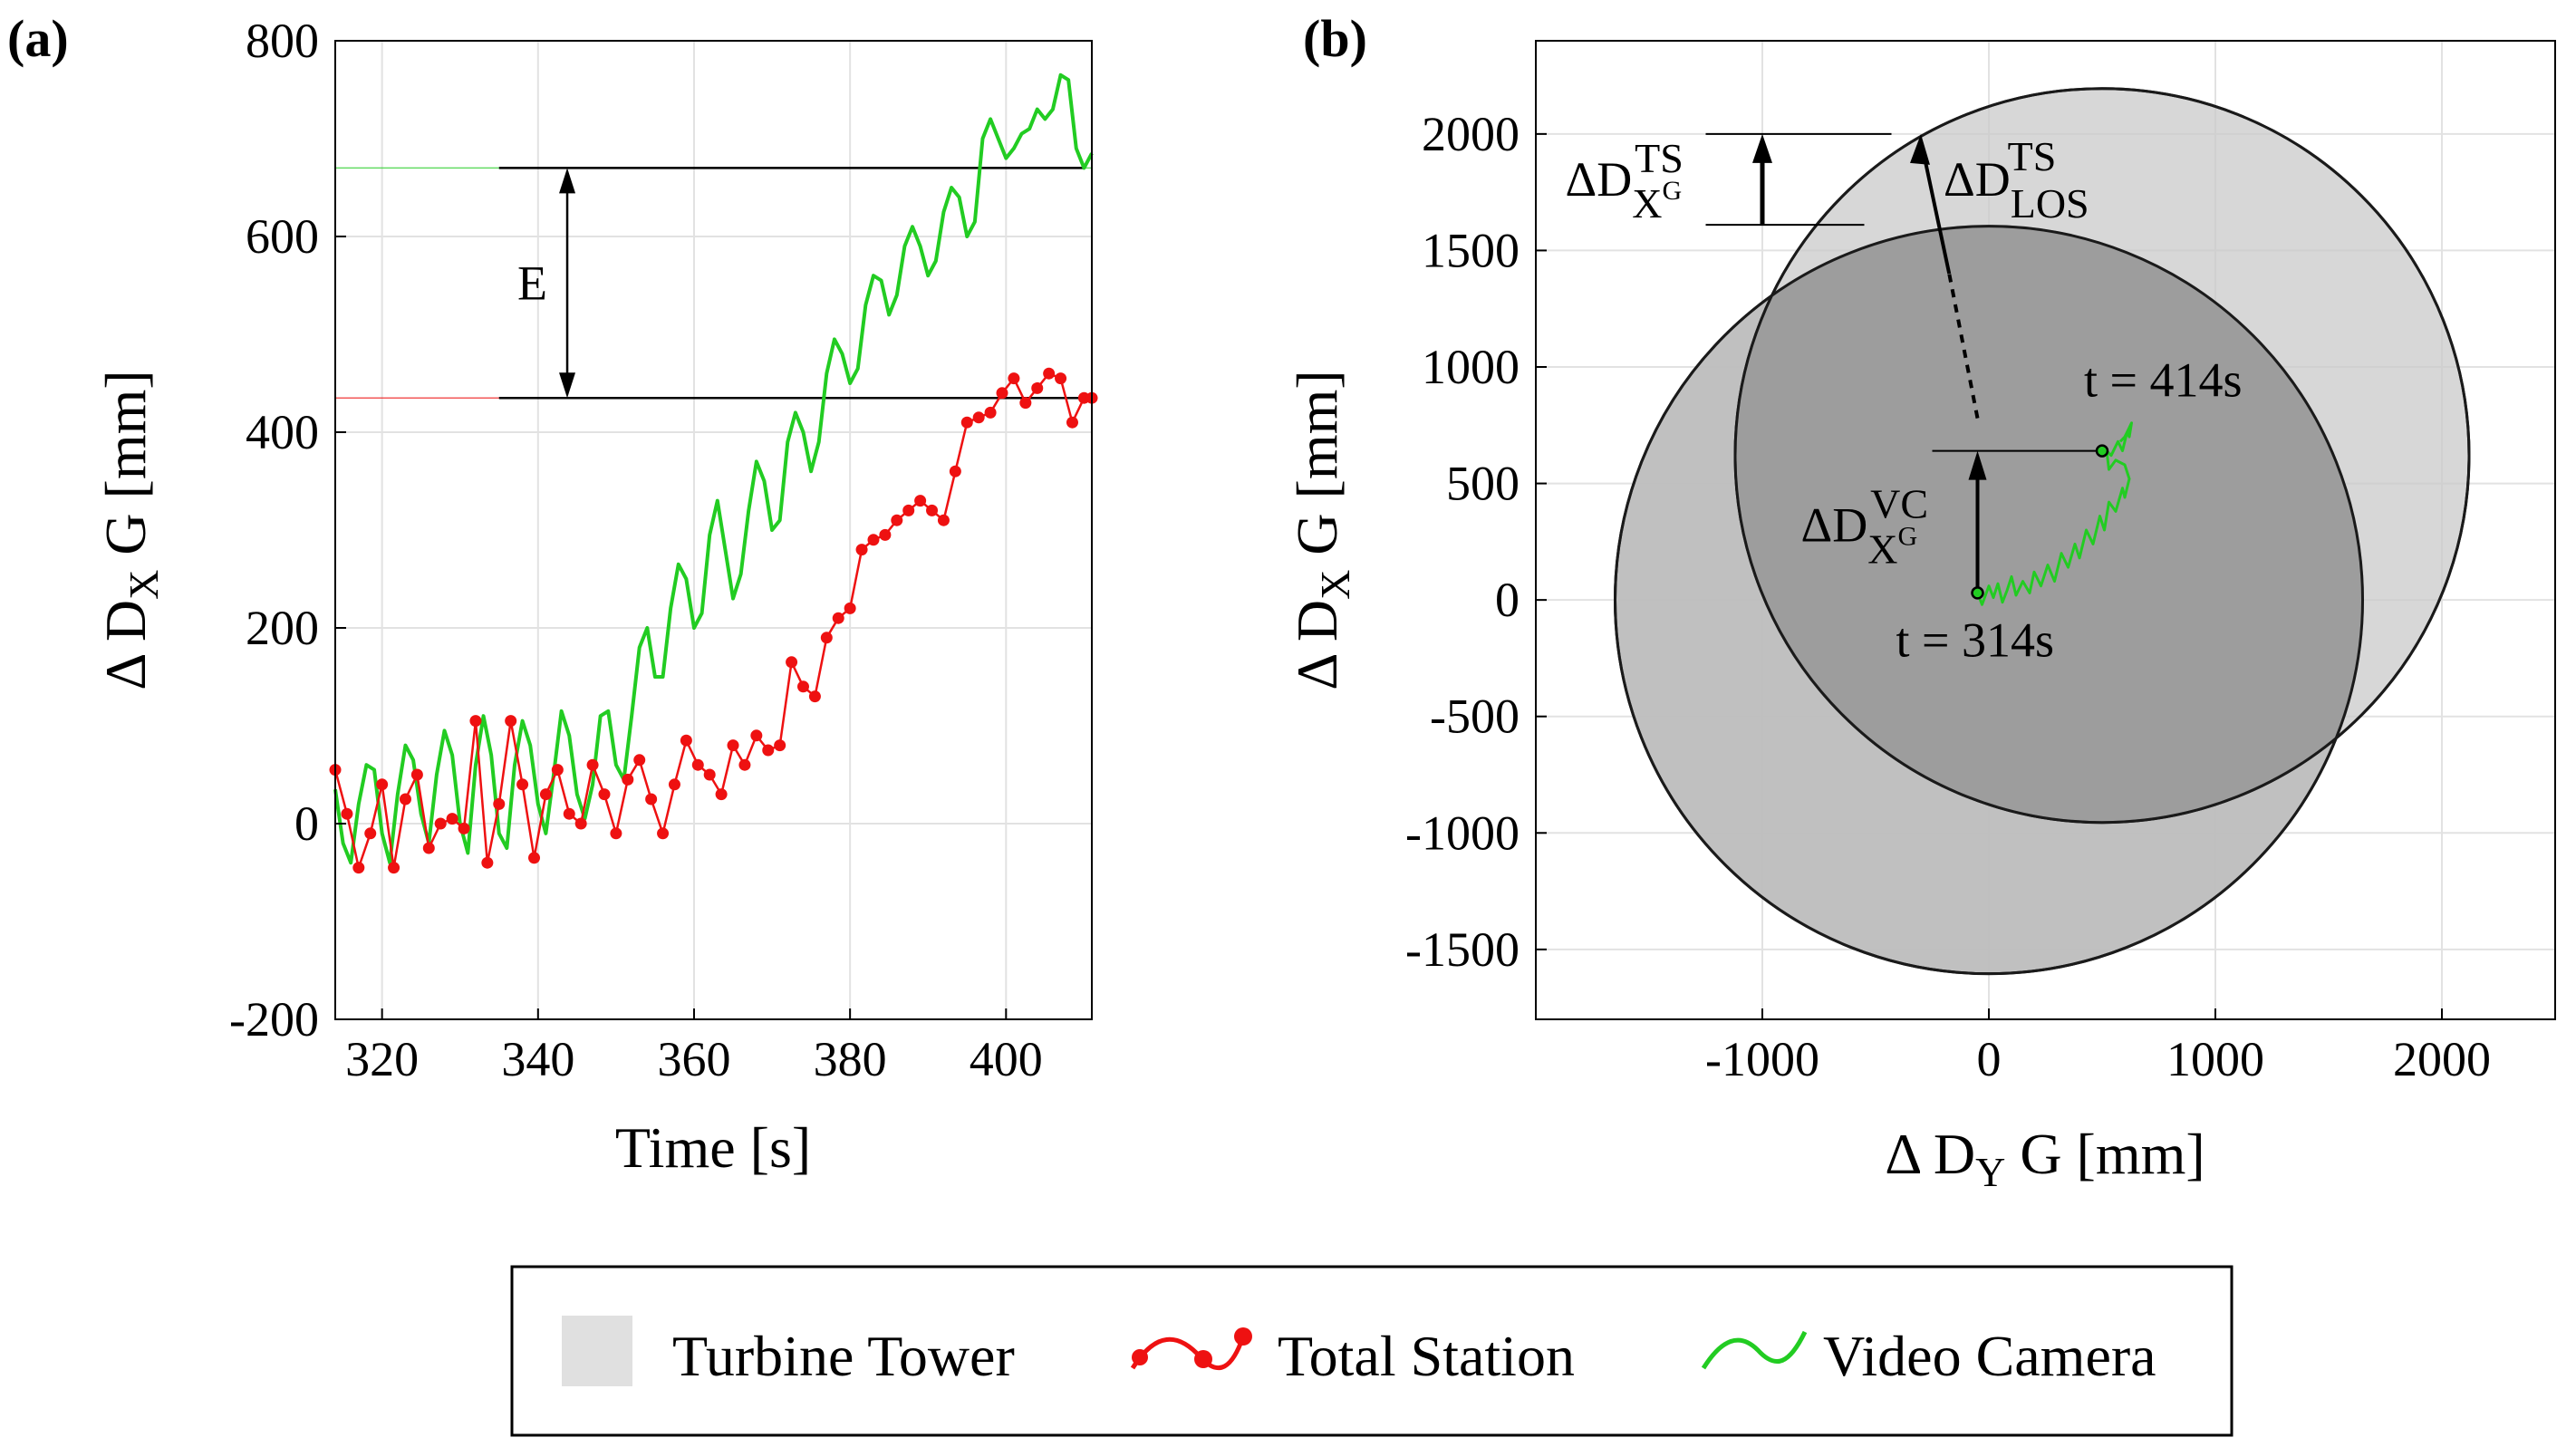 The height and width of the screenshot is (1447, 2576). I want to click on x-tick-label: 1000, so click(2215, 1059).